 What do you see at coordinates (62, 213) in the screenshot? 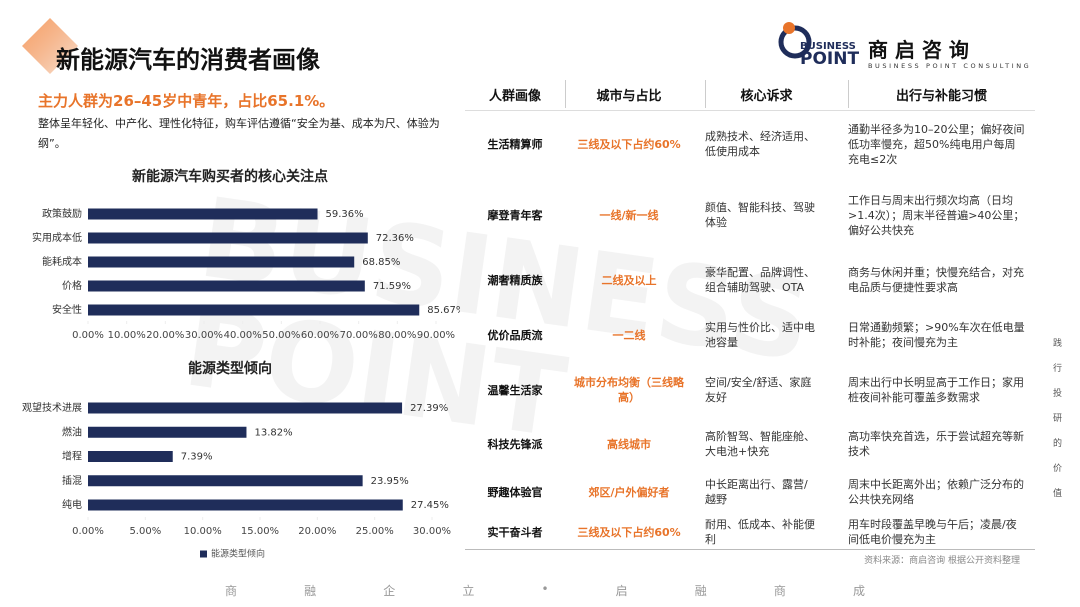
I see `category-label: 政策鼓励` at bounding box center [62, 213].